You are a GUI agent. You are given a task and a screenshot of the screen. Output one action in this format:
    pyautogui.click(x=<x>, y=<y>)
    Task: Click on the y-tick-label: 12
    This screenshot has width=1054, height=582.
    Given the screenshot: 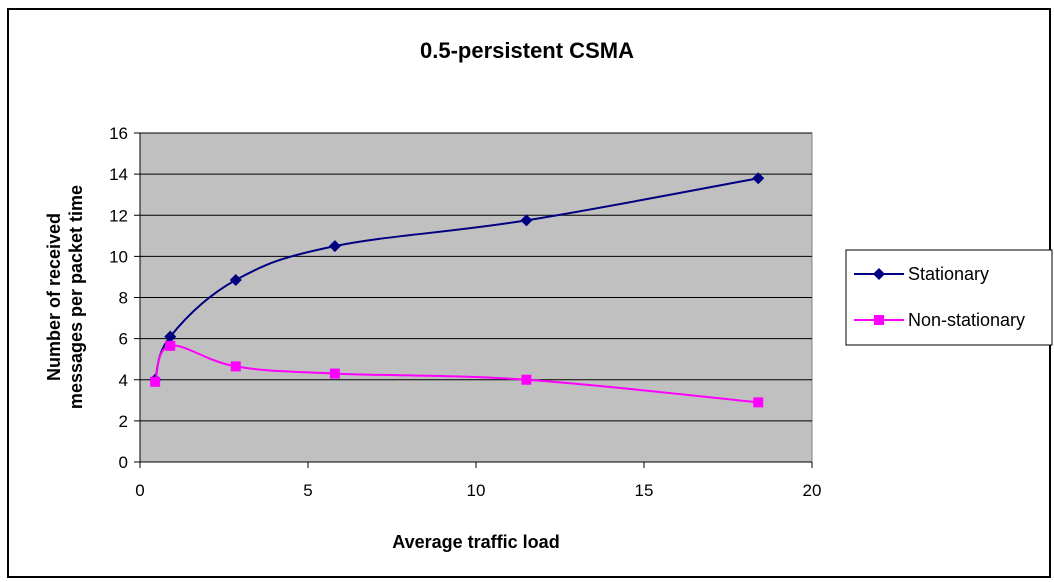 What is the action you would take?
    pyautogui.click(x=118, y=215)
    